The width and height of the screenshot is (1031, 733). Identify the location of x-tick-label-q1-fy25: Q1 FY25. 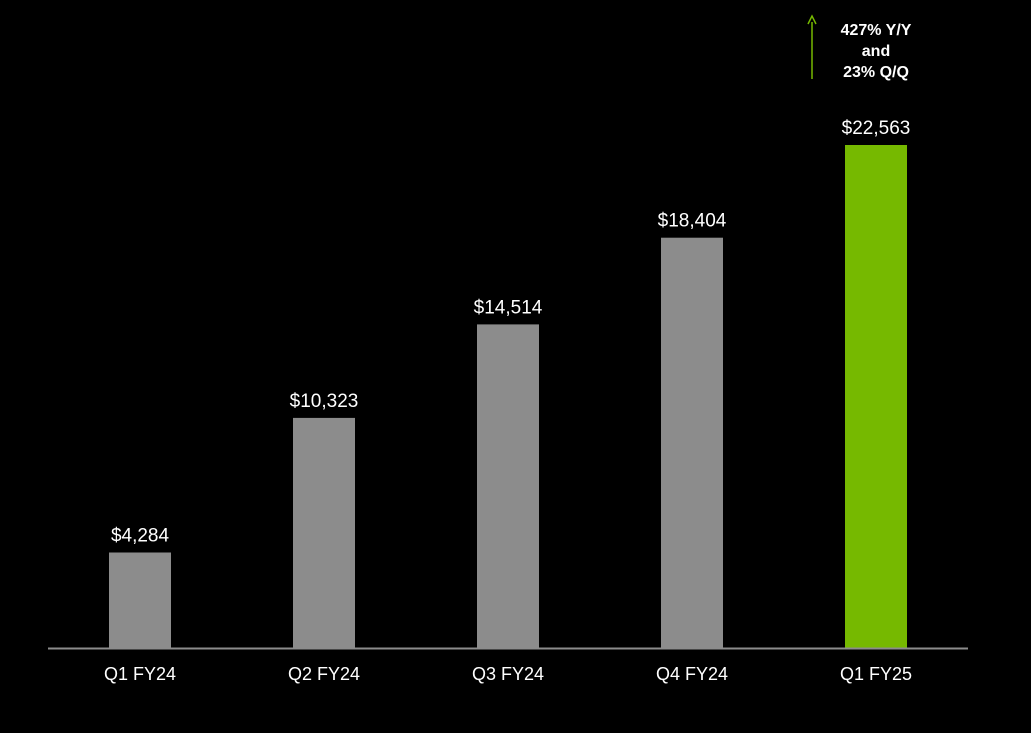
(876, 674).